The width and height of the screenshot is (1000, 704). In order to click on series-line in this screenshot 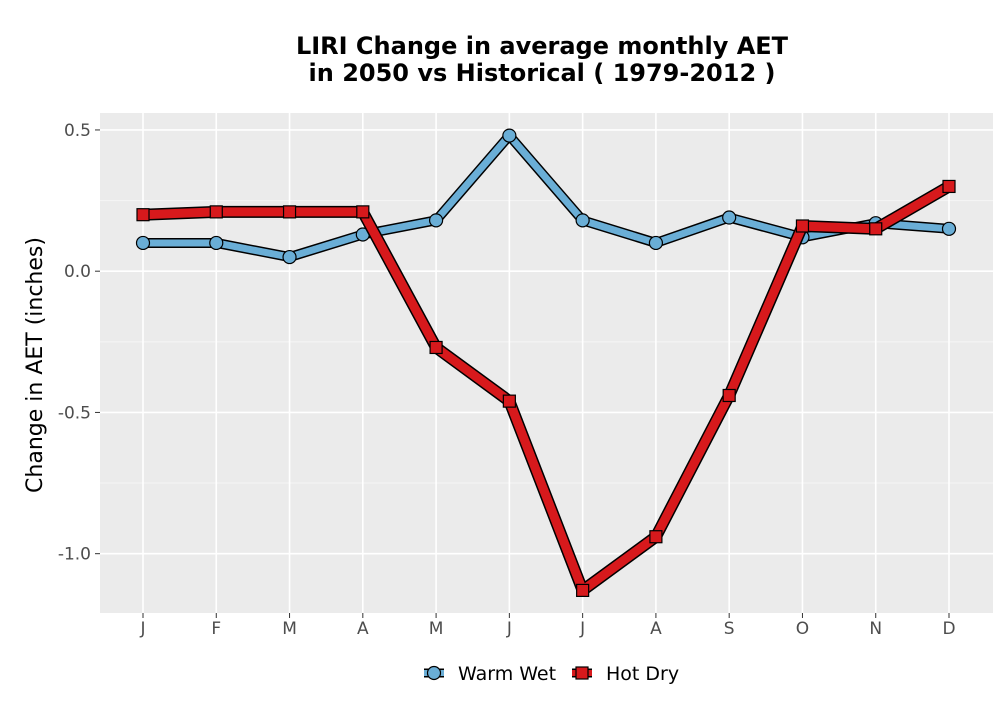, I will do `click(546, 196)`.